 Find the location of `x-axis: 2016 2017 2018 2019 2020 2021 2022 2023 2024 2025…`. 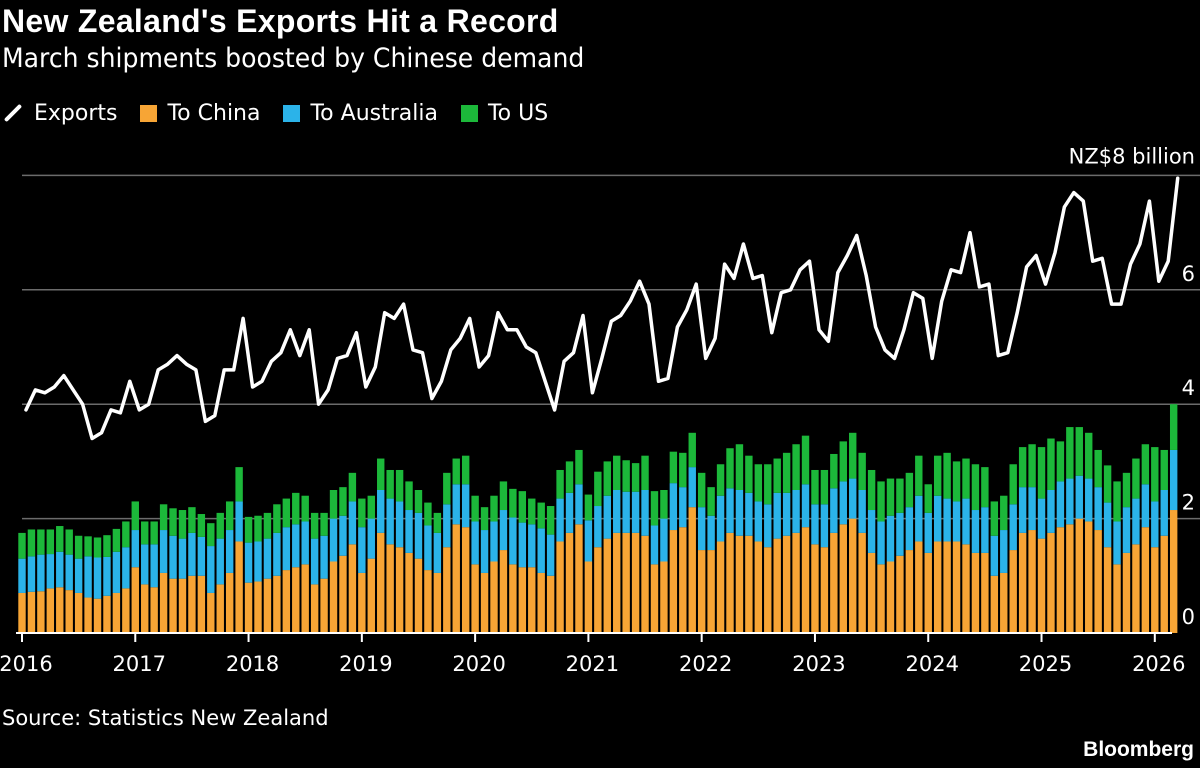

x-axis: 2016 2017 2018 2019 2020 2021 2022 2023 2024 2025… is located at coordinates (593, 654).